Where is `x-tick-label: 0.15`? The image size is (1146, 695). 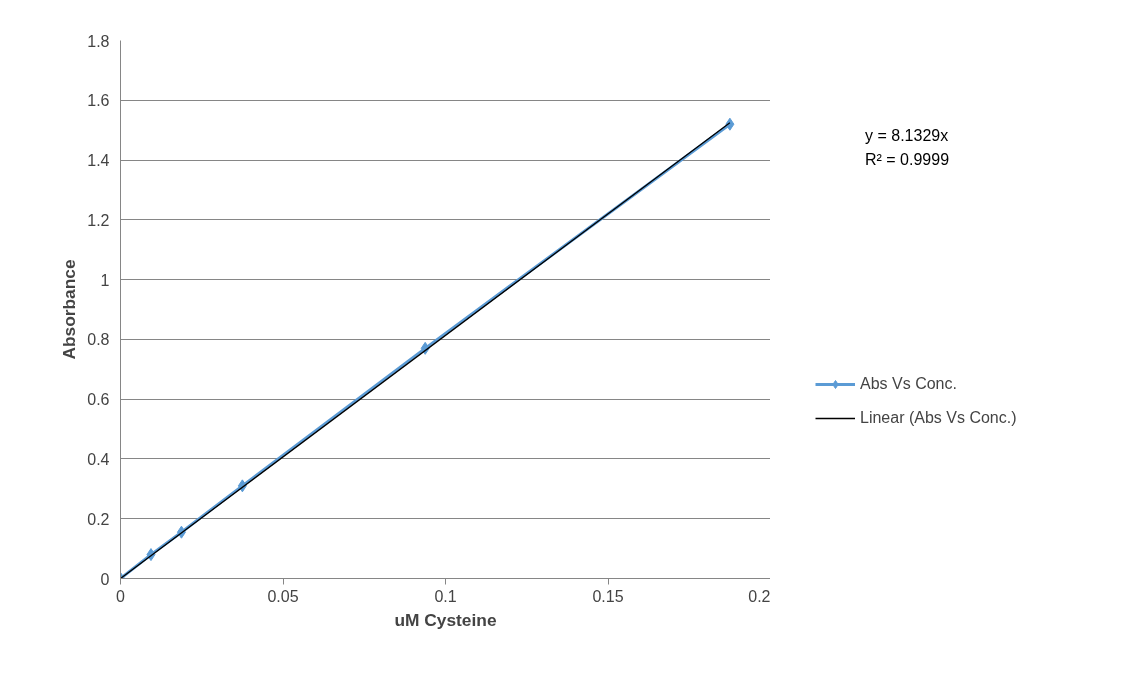
x-tick-label: 0.15 is located at coordinates (608, 596).